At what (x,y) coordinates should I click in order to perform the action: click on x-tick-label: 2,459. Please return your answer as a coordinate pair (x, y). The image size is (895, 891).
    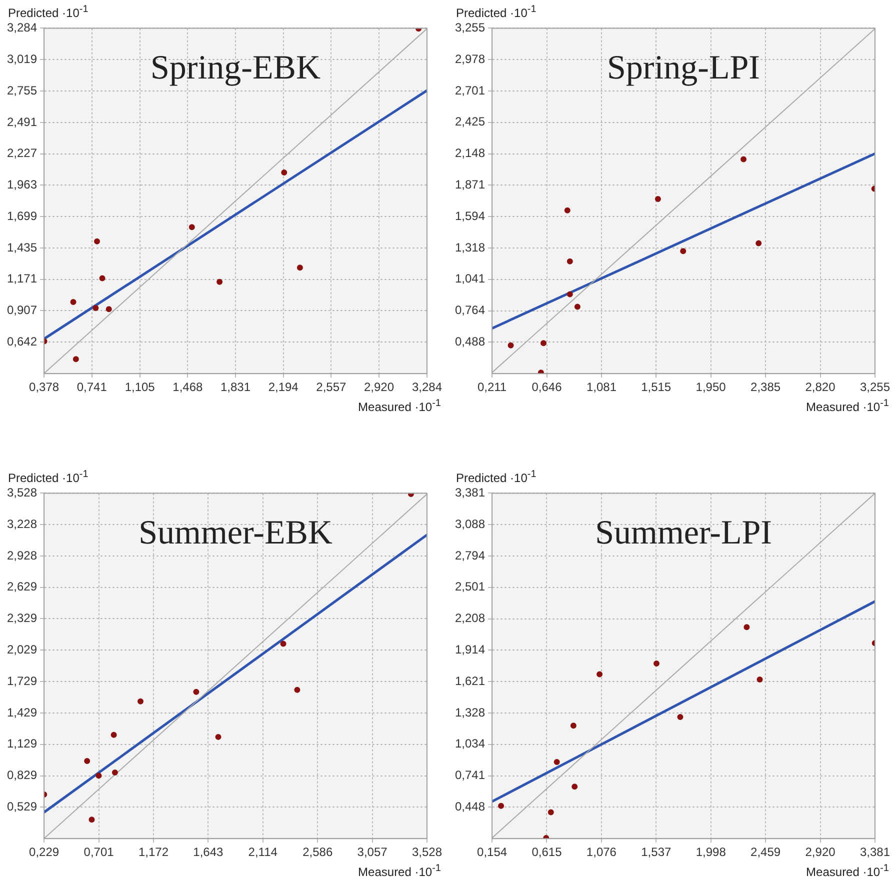
    Looking at the image, I should click on (765, 852).